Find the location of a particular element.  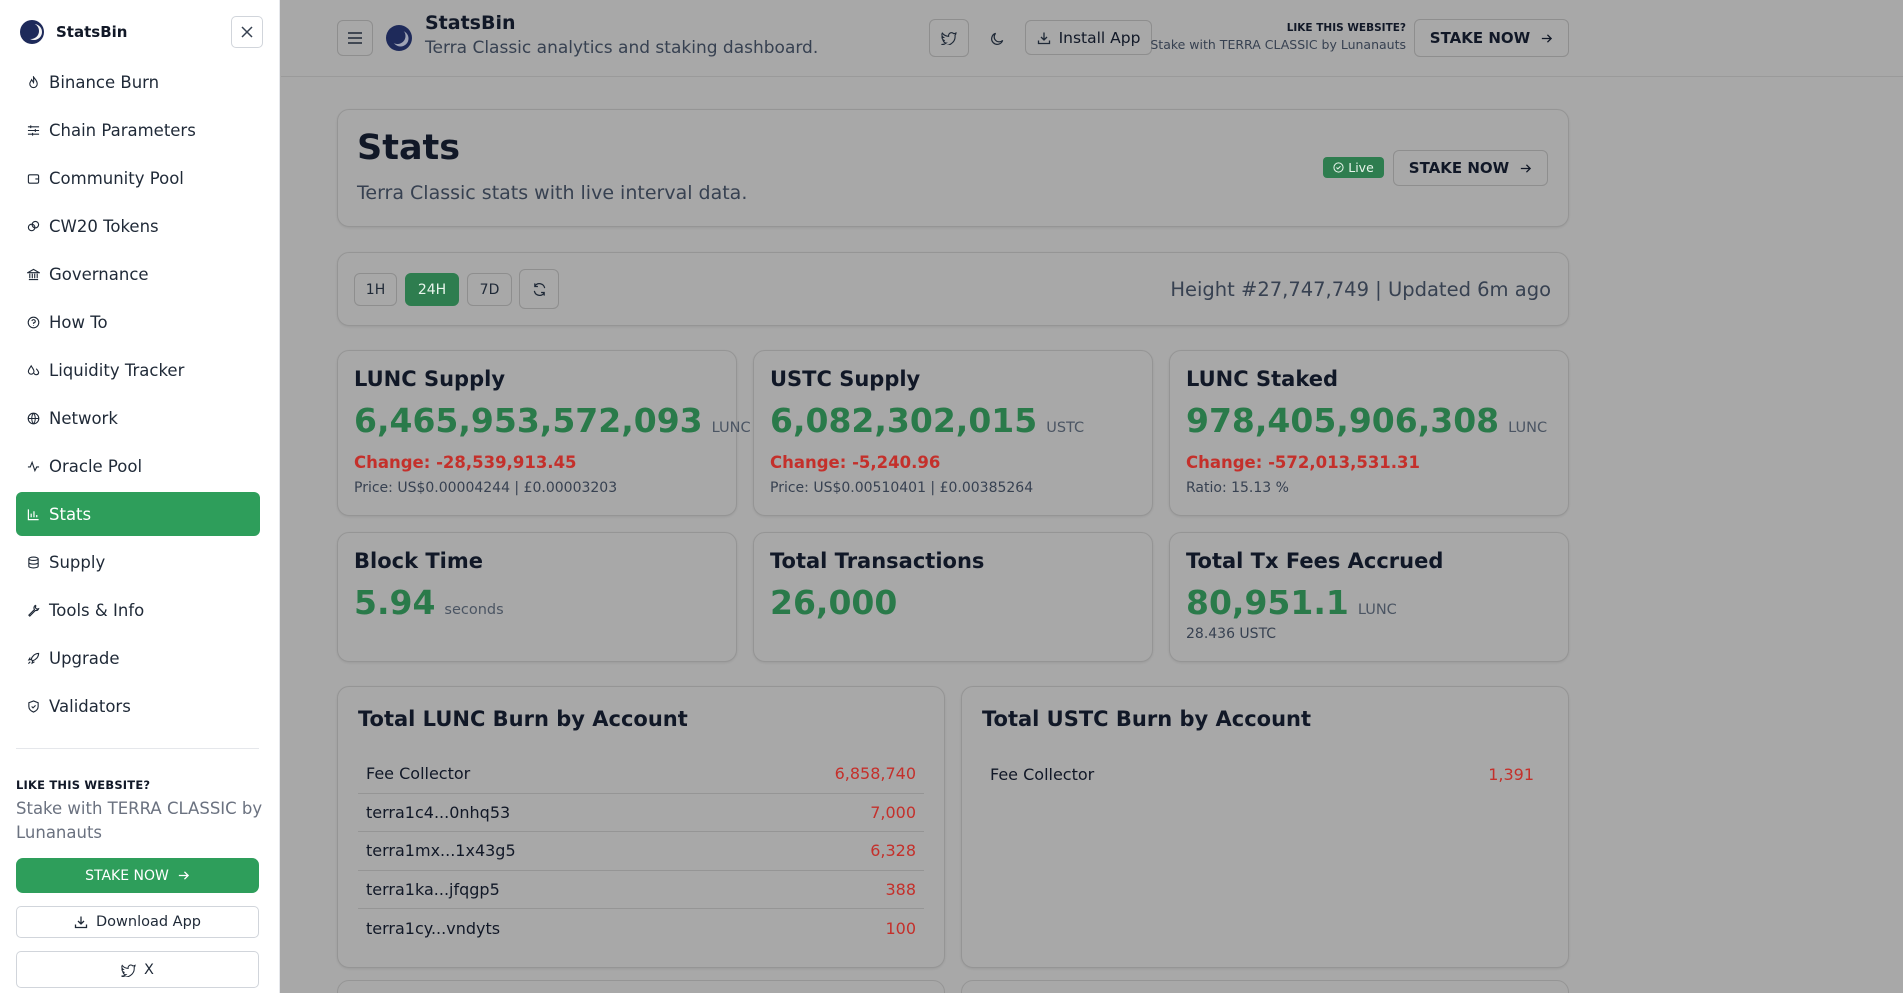

stats-stake-label: STAKE NOW is located at coordinates (1459, 168).